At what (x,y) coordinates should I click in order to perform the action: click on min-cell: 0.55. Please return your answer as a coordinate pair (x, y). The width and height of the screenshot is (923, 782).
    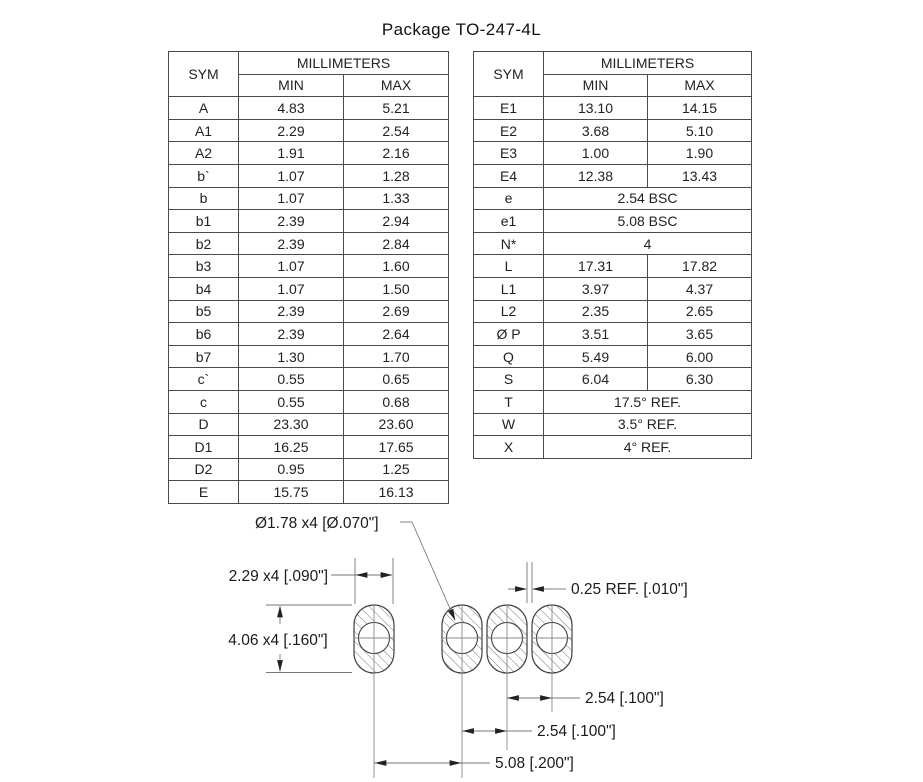
    Looking at the image, I should click on (291, 379).